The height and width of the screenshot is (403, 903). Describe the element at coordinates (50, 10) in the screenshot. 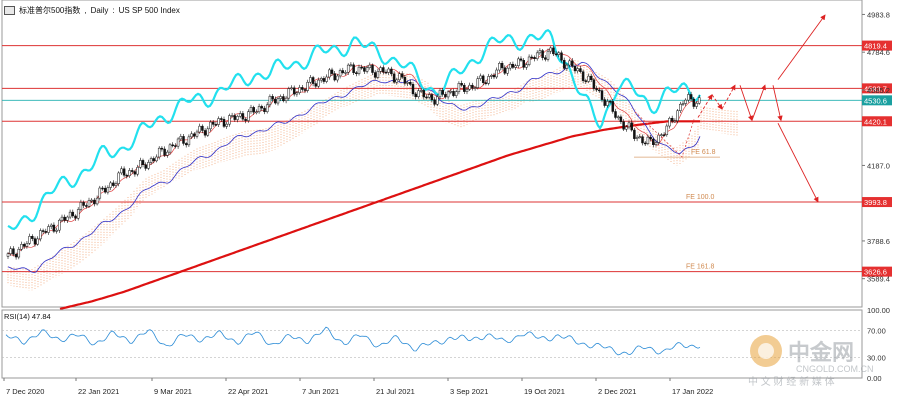

I see `symbol-cn: 标准普尔500指数` at that location.